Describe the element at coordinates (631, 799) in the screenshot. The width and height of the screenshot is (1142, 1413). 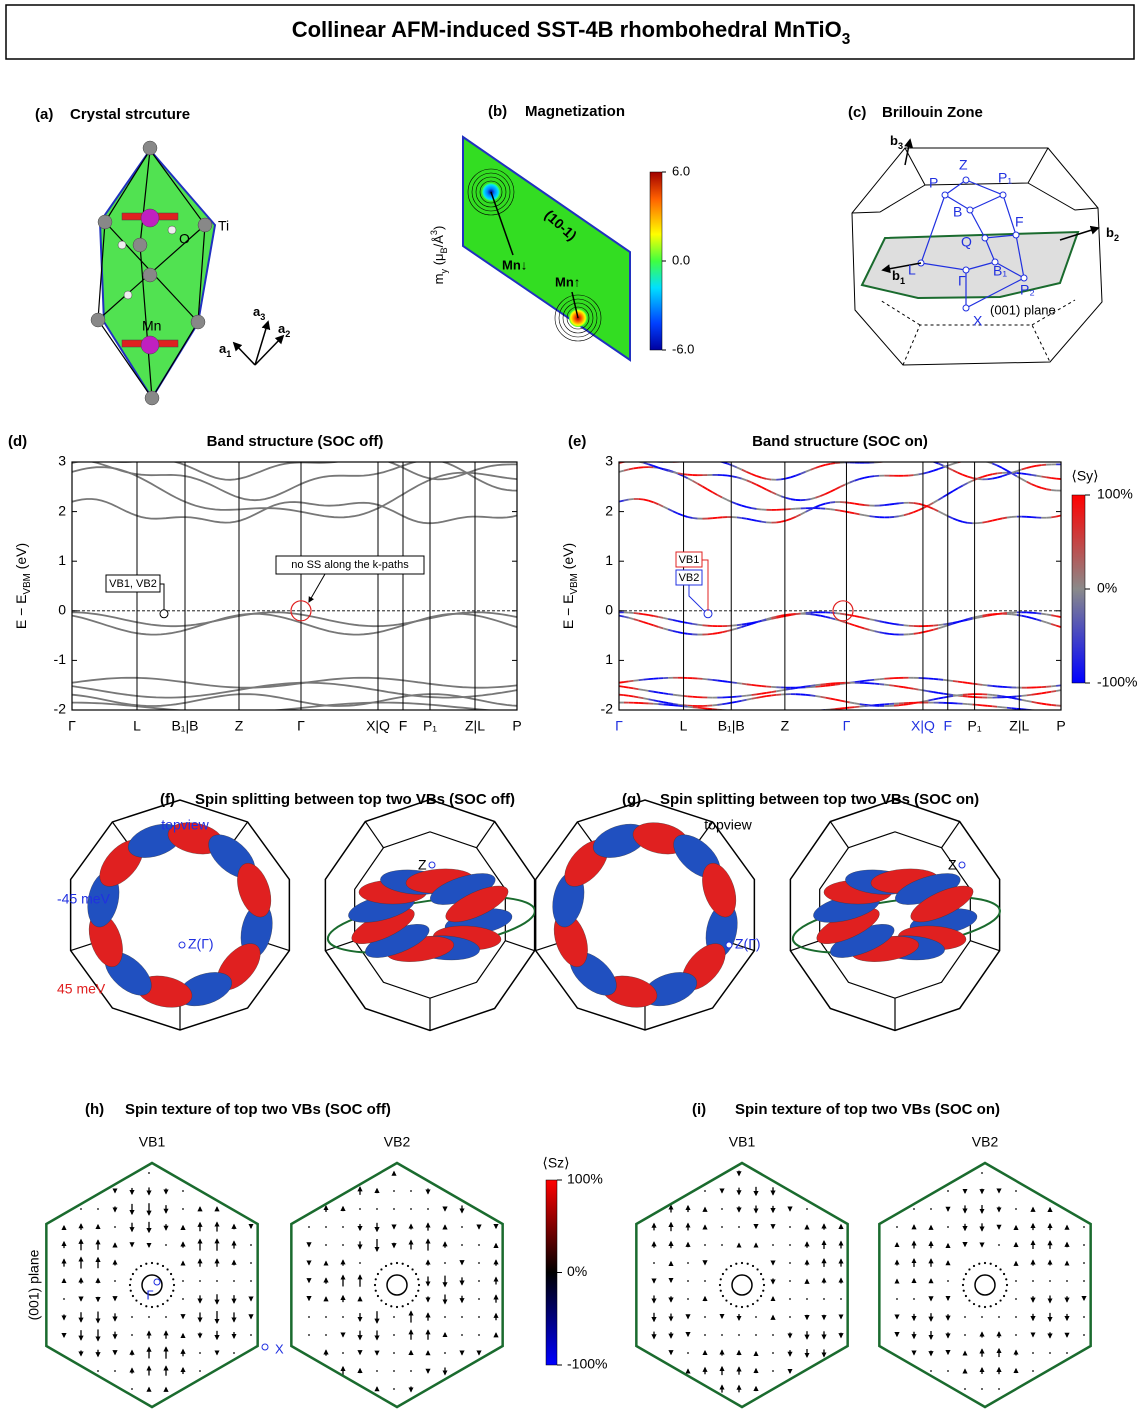
I see `panel-label: (g)` at that location.